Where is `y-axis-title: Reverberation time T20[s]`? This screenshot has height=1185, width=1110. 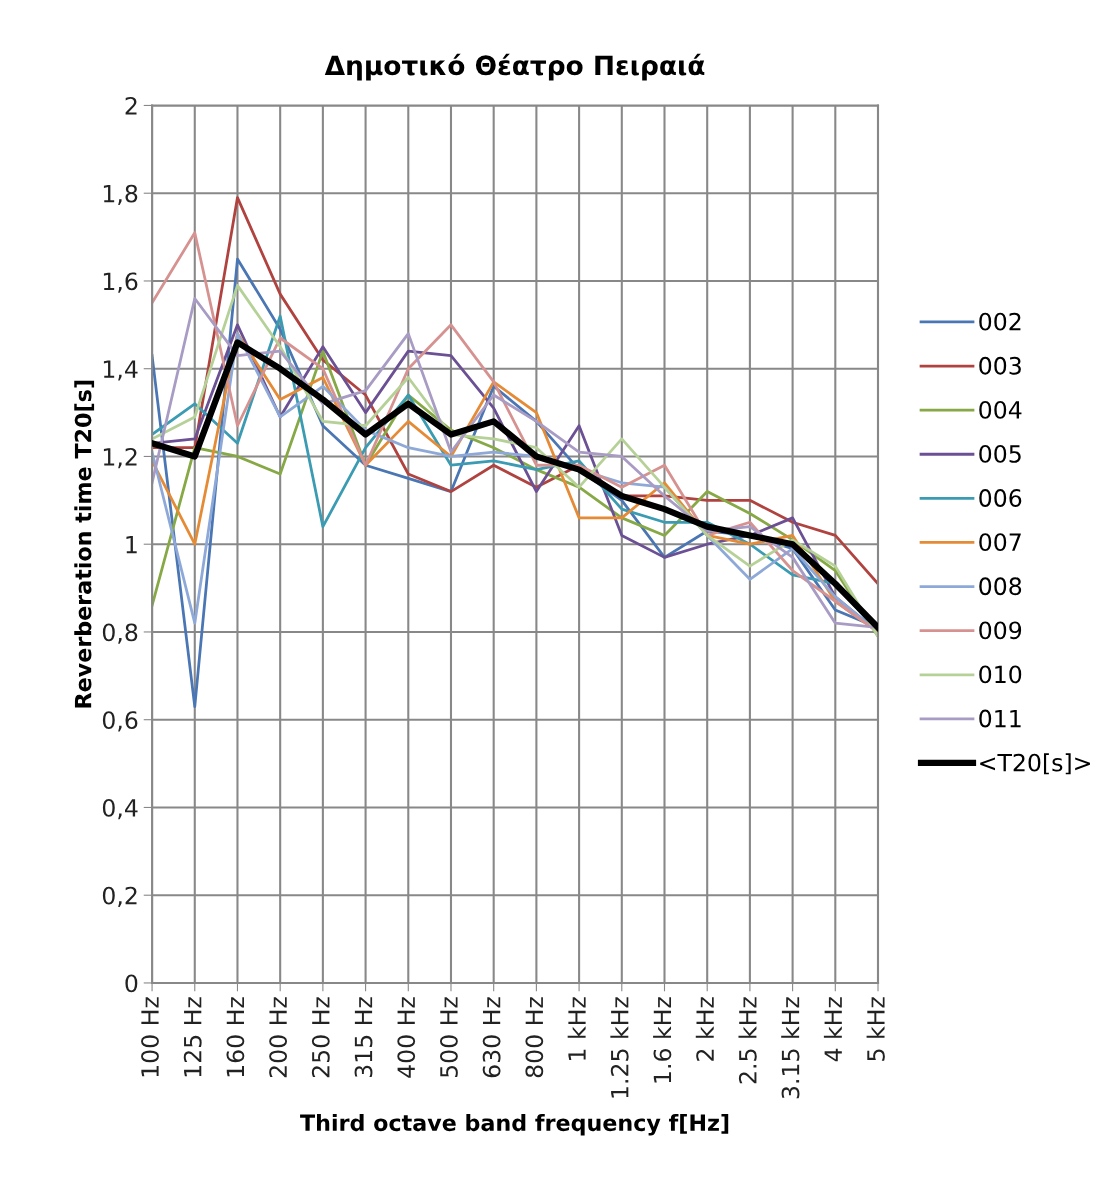 y-axis-title: Reverberation time T20[s] is located at coordinates (84, 544).